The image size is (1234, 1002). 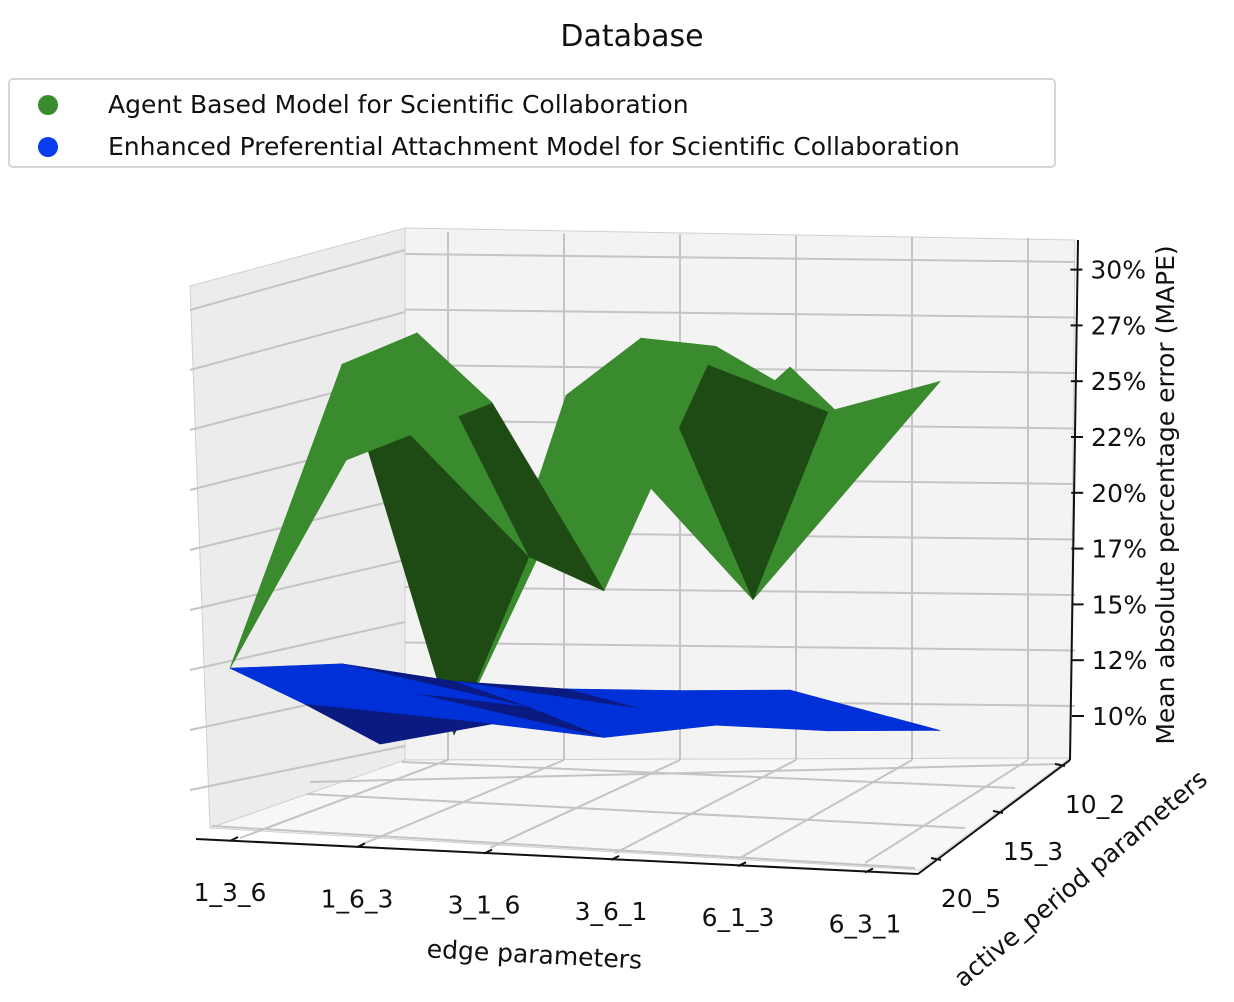 What do you see at coordinates (48, 146) in the screenshot?
I see `legend-marker-enhanced` at bounding box center [48, 146].